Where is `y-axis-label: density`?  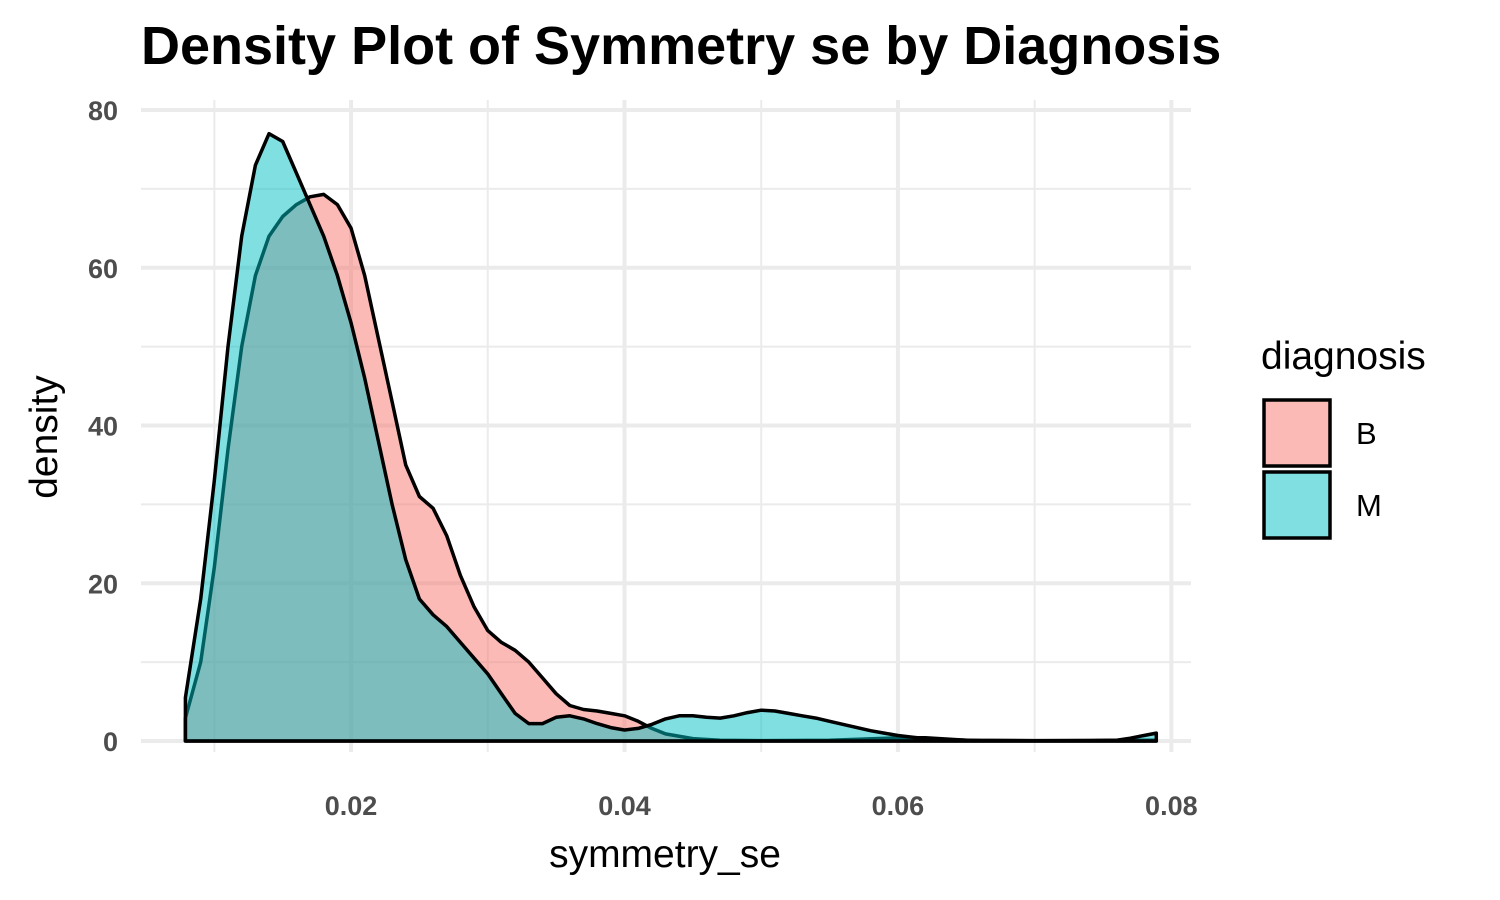
y-axis-label: density is located at coordinates (44, 437).